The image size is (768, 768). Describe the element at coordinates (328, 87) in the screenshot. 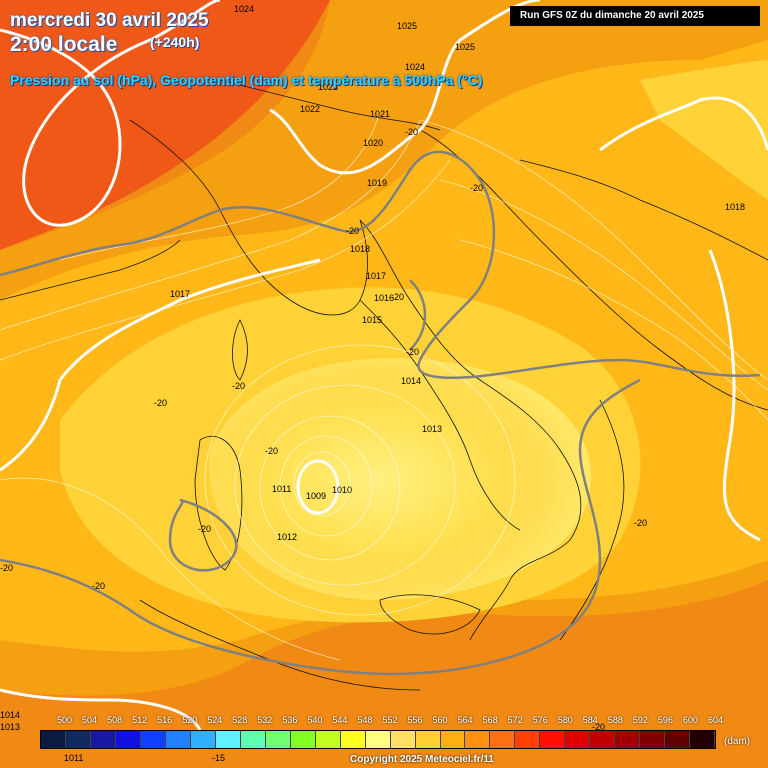

I see `pressure-label: 1023` at that location.